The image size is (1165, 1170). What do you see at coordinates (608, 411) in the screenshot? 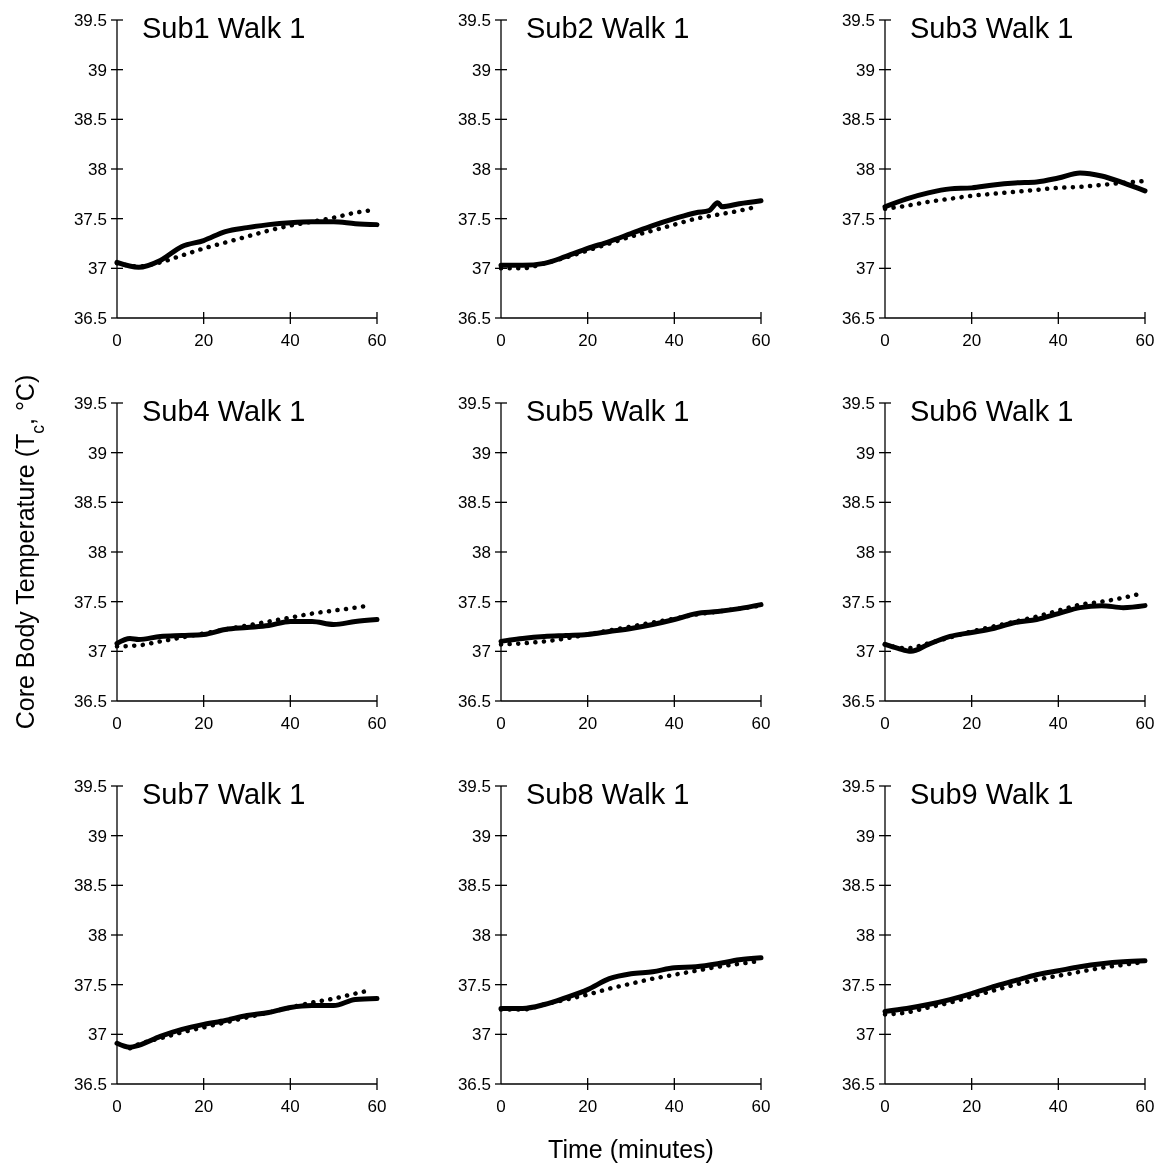
I see `chart-title: Sub5 Walk 1` at bounding box center [608, 411].